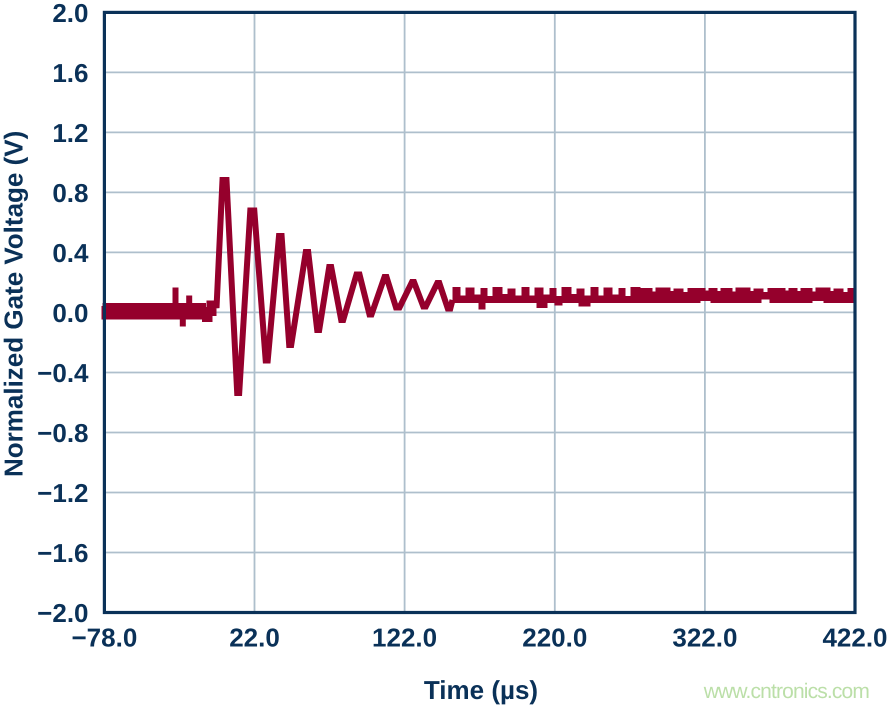  I want to click on svg-text: Normalized Gate Voltage (V), so click(14, 304).